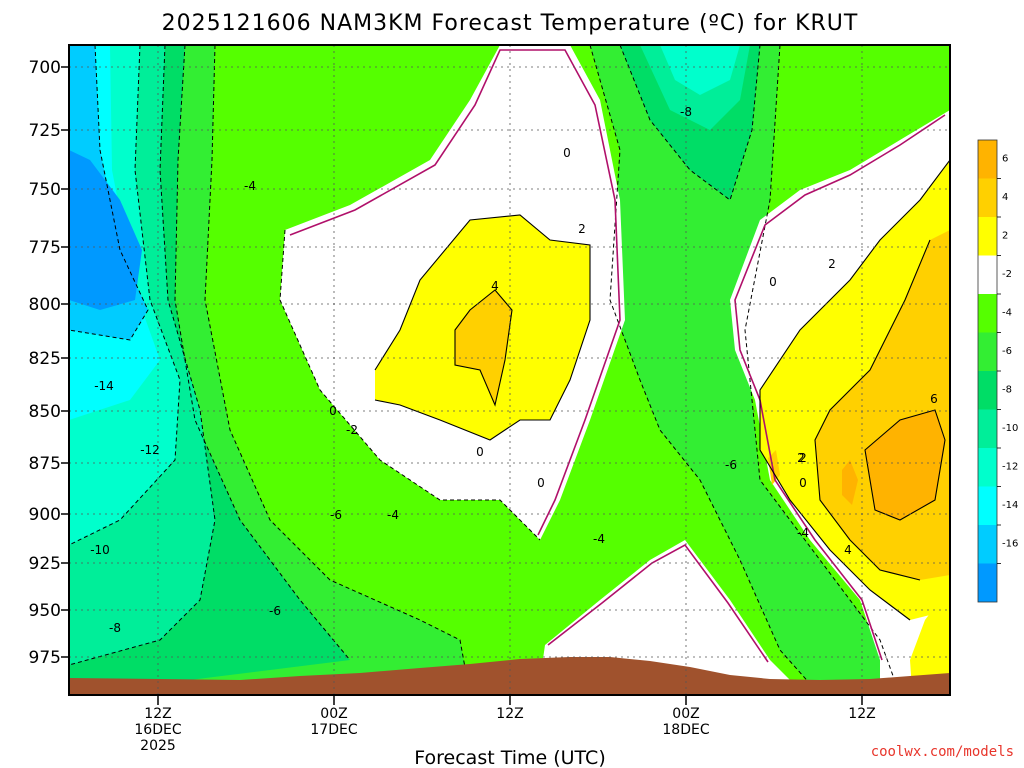 The width and height of the screenshot is (1024, 768). I want to click on y-tick-label: 825, so click(45, 359).